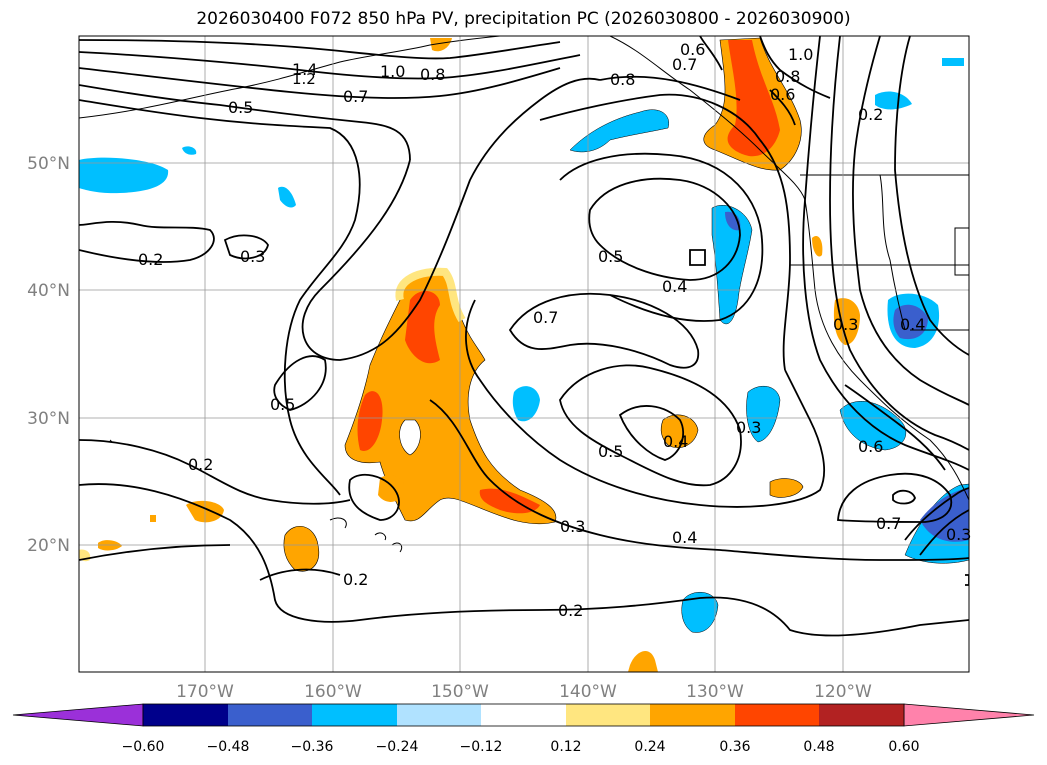 Image resolution: width=1047 pixels, height=765 pixels. What do you see at coordinates (48, 355) in the screenshot?
I see `latitude-labels: 50°N 40°N 30°N 20°N` at bounding box center [48, 355].